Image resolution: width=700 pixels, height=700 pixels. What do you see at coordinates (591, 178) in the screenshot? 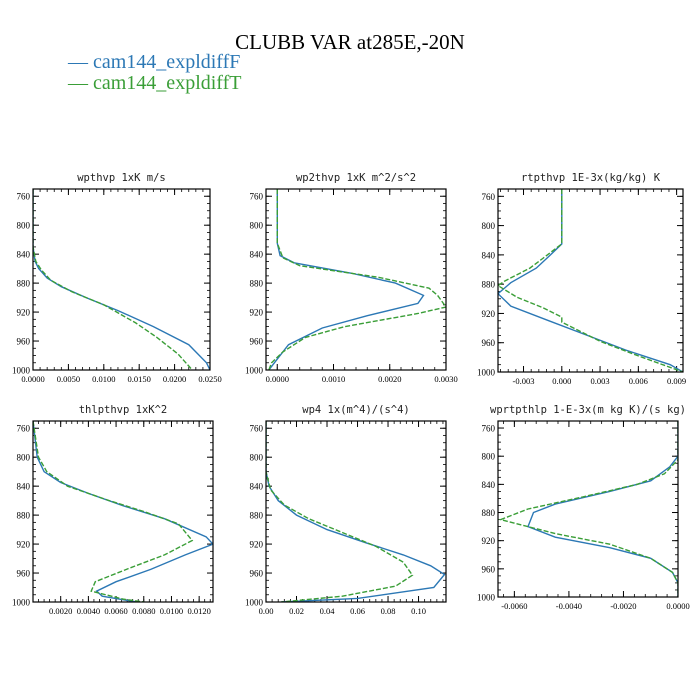
I see `chart-title: rtpthvp 1E-3x(kg/kg) K` at bounding box center [591, 178].